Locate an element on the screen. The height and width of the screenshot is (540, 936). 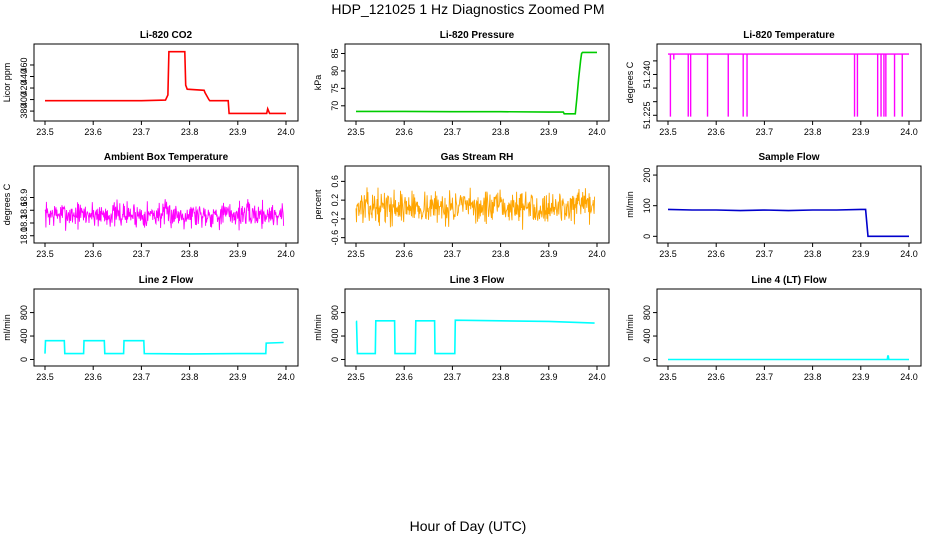
y-tick-label: -0.6 is located at coordinates (335, 238).